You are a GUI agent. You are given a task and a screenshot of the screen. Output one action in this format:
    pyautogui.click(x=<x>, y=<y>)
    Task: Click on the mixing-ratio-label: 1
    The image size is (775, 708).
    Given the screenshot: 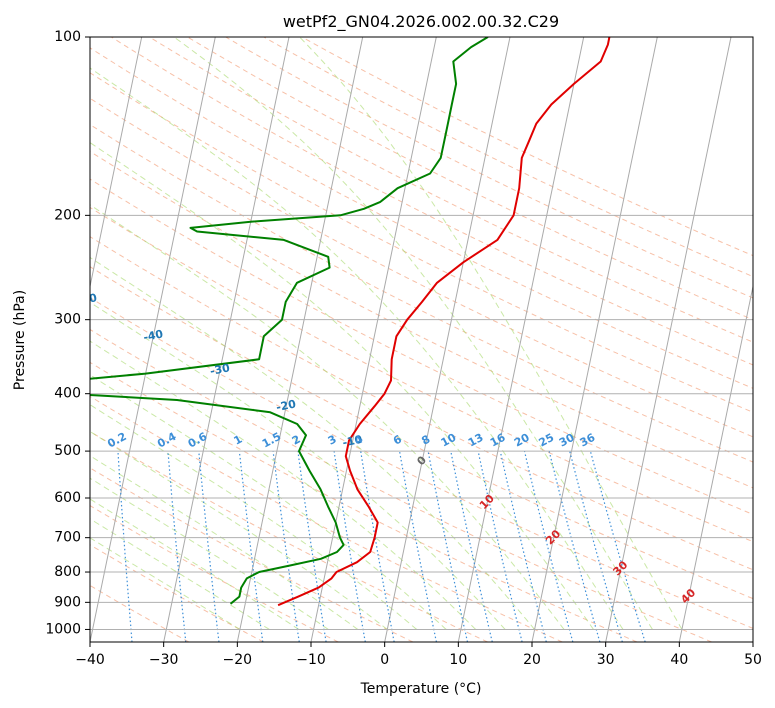 What is the action you would take?
    pyautogui.click(x=238, y=440)
    